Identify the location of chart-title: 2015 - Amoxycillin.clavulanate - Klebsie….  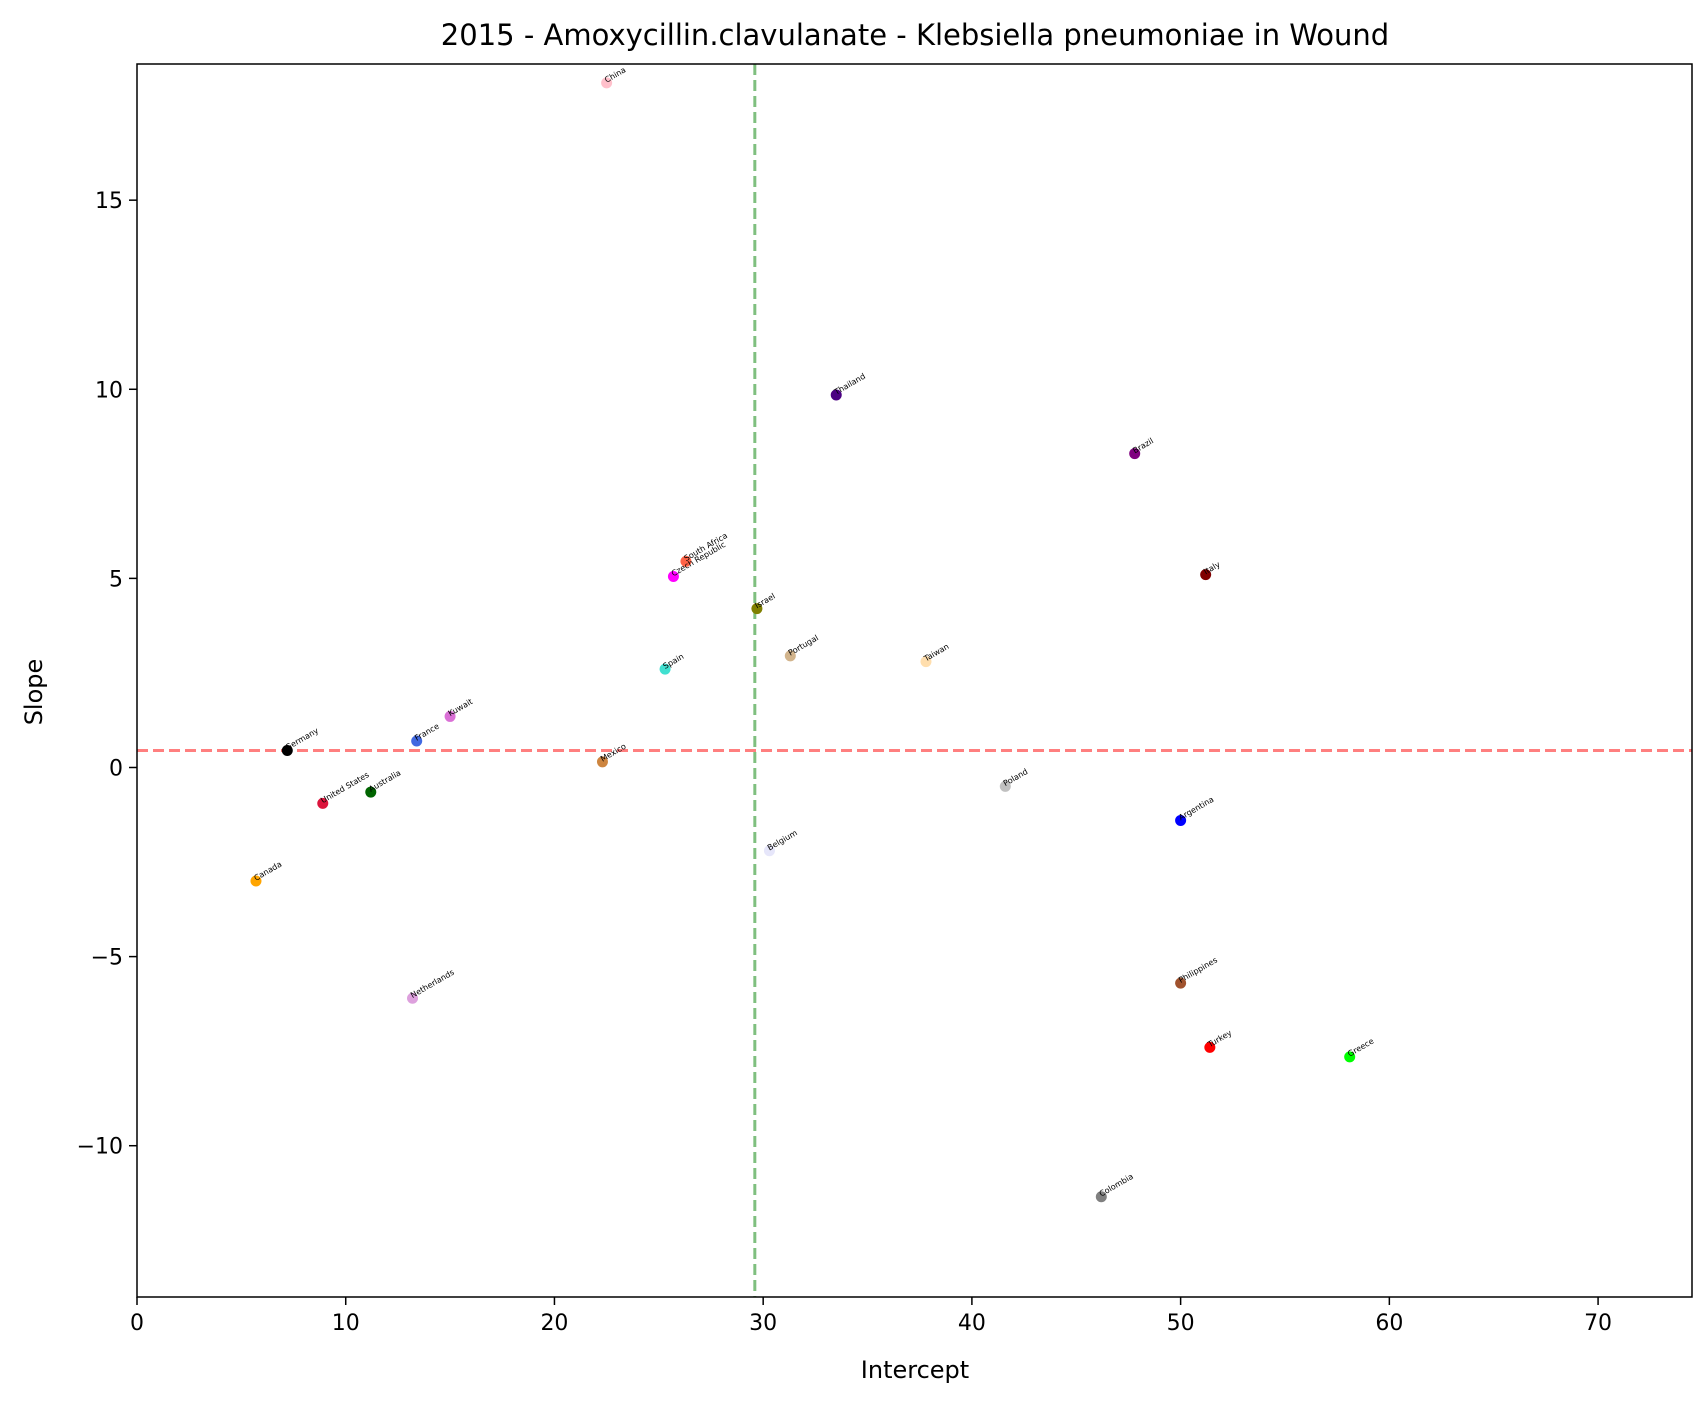
(915, 35).